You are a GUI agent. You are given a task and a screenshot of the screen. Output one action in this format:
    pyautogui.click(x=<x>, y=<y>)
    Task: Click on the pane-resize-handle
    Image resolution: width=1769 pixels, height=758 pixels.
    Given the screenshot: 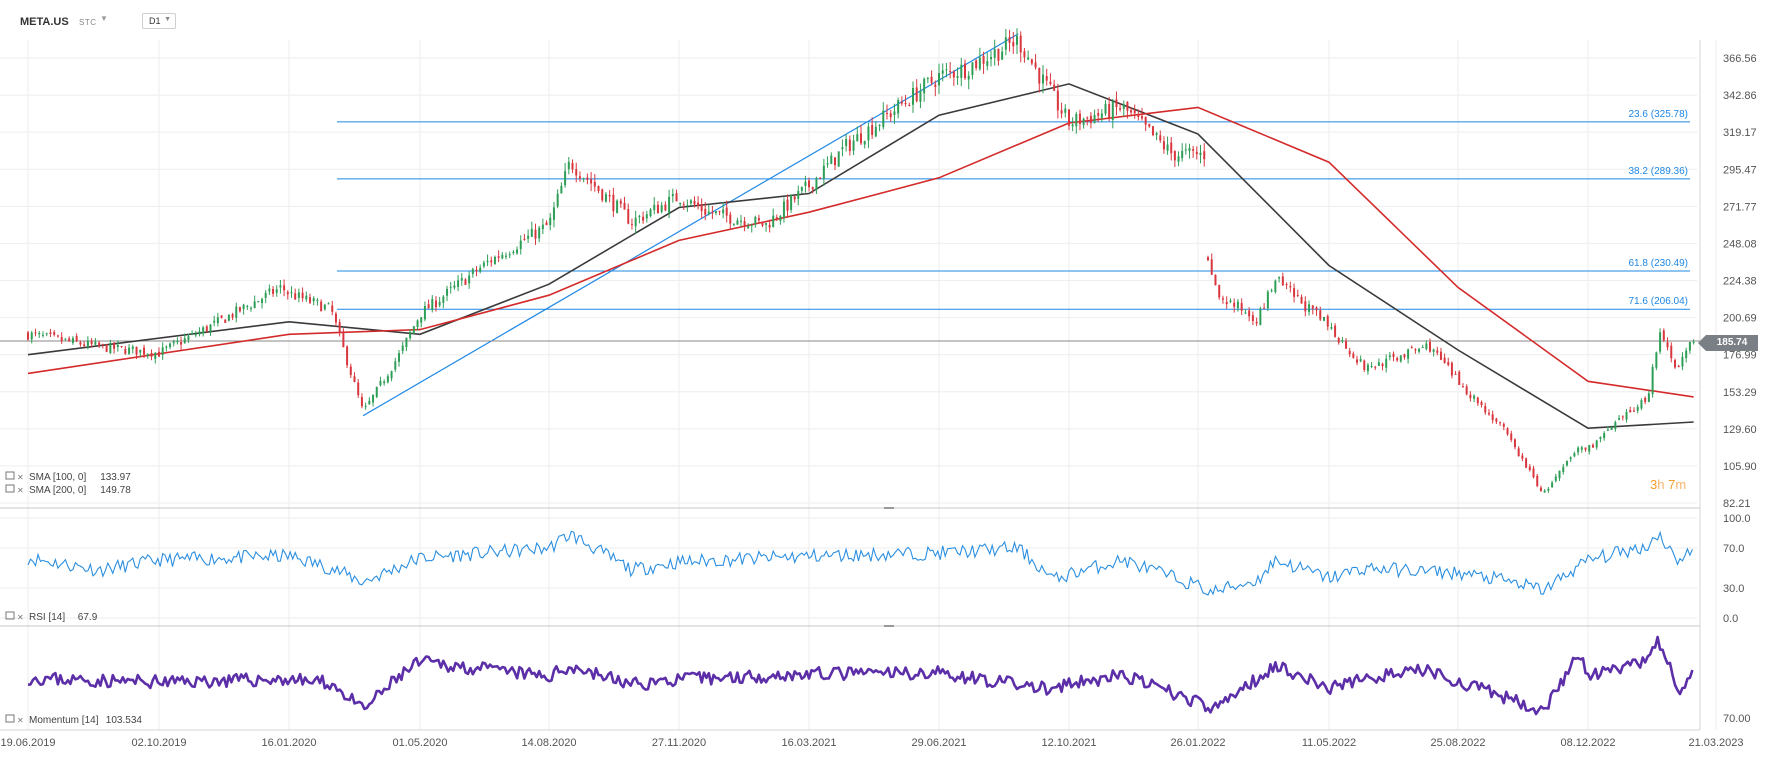 What is the action you would take?
    pyautogui.click(x=889, y=626)
    